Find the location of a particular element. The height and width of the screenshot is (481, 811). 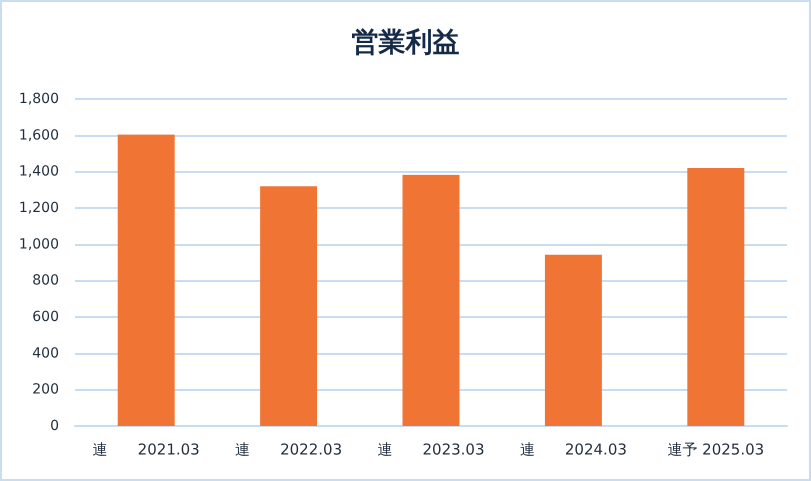

y-tick-label: 0 is located at coordinates (54, 426).